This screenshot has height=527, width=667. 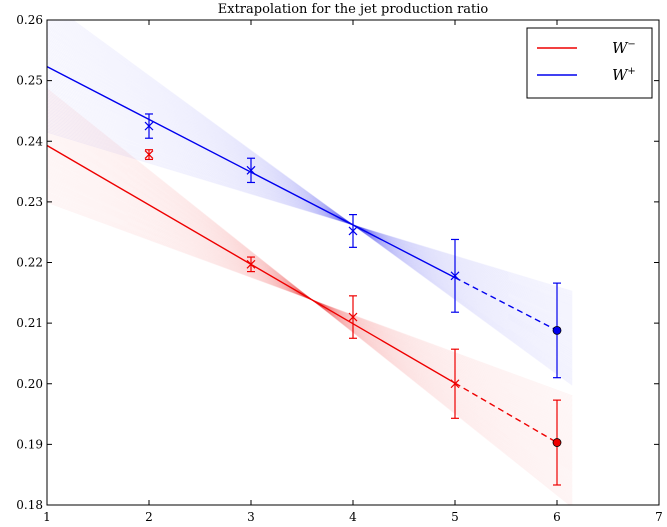 I want to click on legend-box, so click(x=589, y=63).